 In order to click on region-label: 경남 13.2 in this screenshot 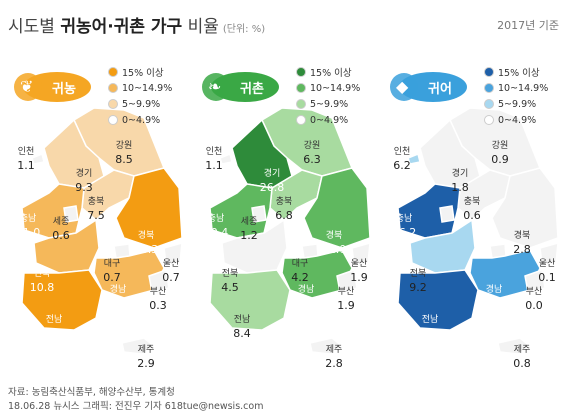, I will do `click(118, 297)`.